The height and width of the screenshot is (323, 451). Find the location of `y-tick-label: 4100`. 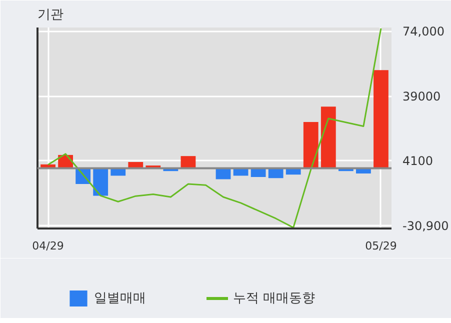

y-tick-label: 4100 is located at coordinates (418, 161).